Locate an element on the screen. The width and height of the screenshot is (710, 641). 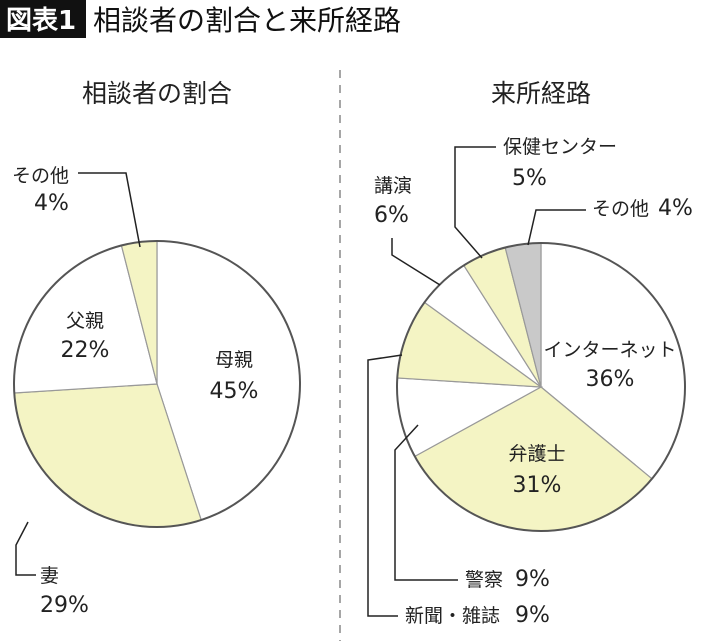
label-right-other: その他 is located at coordinates (620, 209).